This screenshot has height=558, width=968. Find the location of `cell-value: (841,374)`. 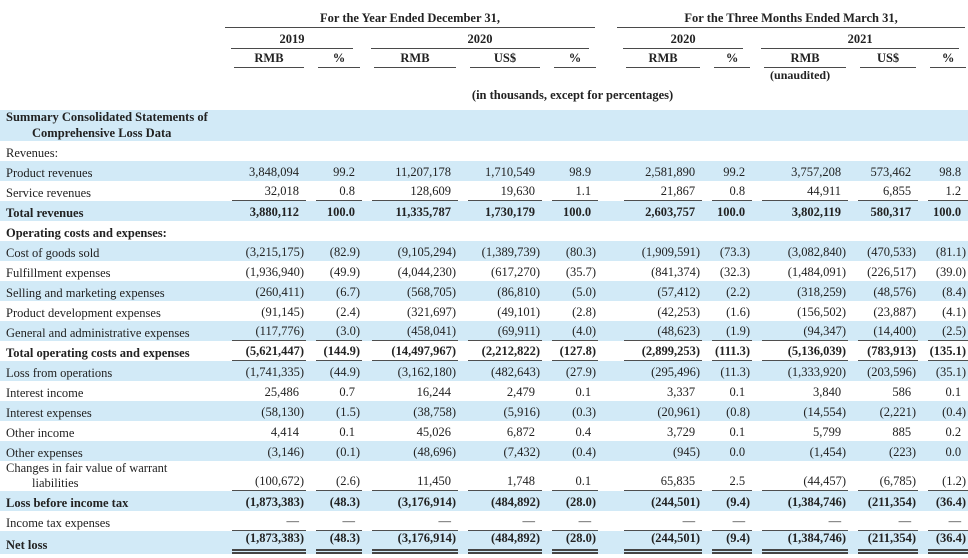

cell-value: (841,374) is located at coordinates (676, 271).